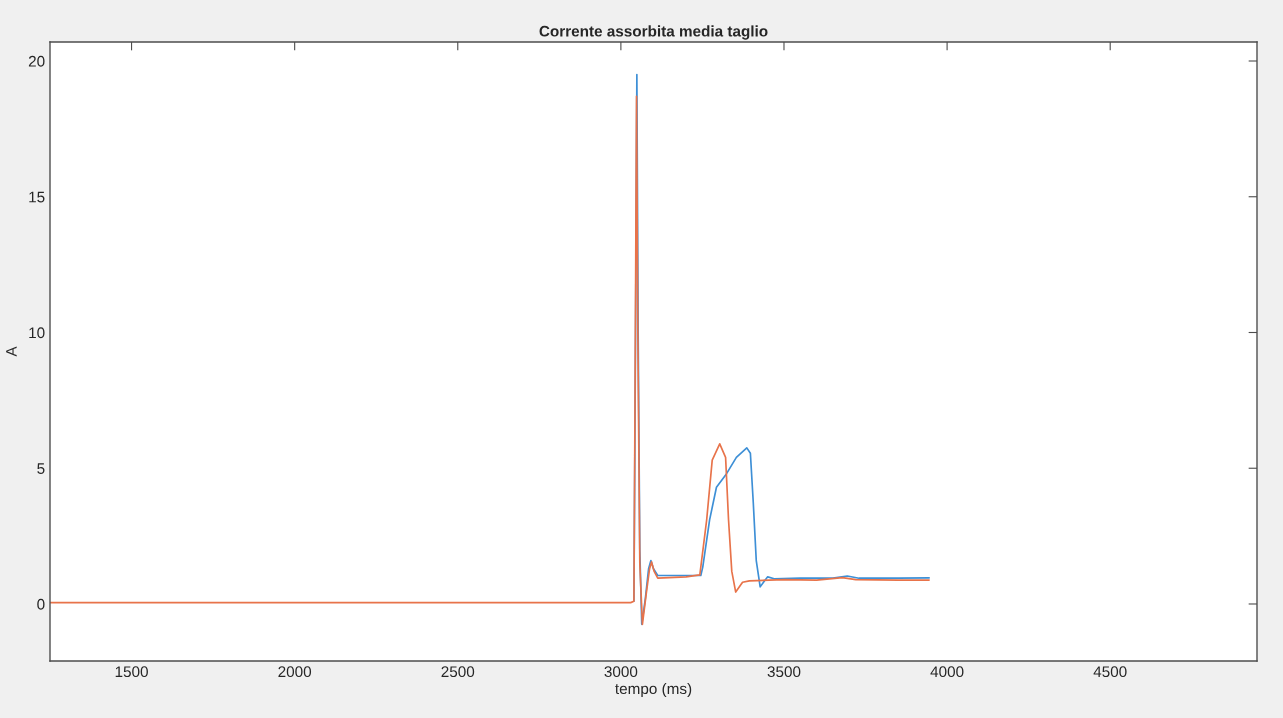 The width and height of the screenshot is (1283, 718). What do you see at coordinates (37, 197) in the screenshot?
I see `y-tick-label: 15` at bounding box center [37, 197].